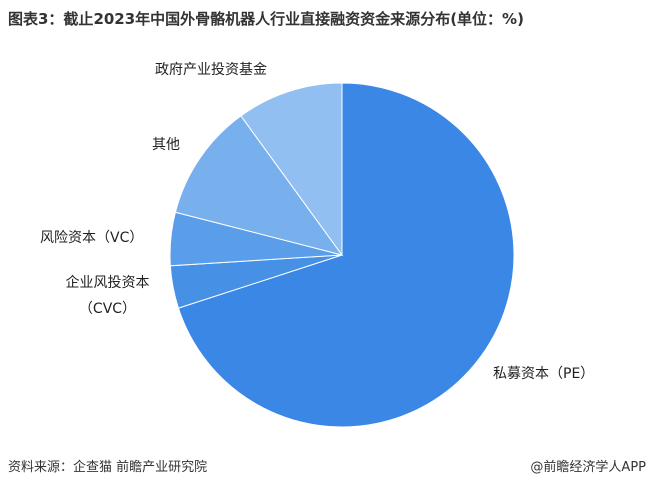 The image size is (654, 487). I want to click on slice-label: 企业风投资本（CVC）, so click(107, 296).